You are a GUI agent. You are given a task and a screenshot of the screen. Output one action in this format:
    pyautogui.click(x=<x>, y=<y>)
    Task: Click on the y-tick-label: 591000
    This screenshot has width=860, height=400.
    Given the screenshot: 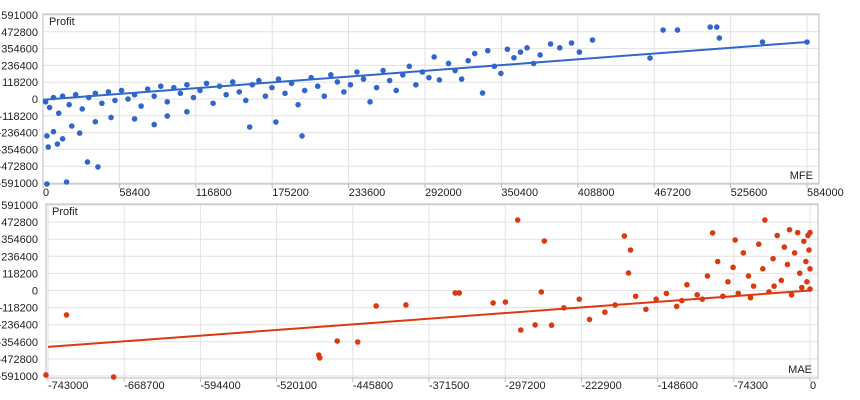 What is the action you would take?
    pyautogui.click(x=19, y=16)
    